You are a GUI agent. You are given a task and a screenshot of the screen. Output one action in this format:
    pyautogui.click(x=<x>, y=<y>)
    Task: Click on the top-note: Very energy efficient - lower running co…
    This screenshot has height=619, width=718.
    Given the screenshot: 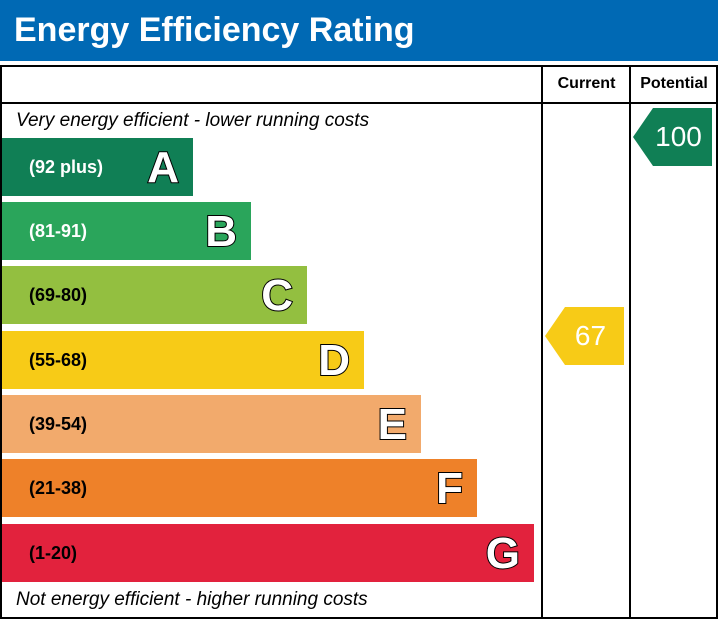 What is the action you would take?
    pyautogui.click(x=193, y=120)
    